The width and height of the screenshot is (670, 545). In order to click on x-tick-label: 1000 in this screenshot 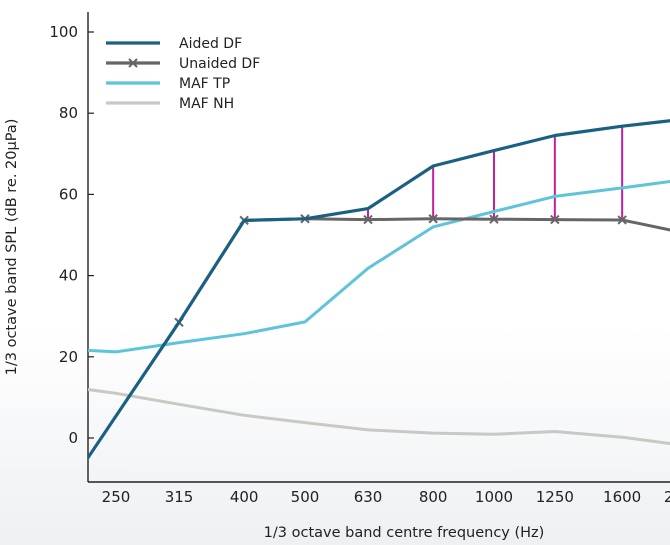, I will do `click(494, 497)`.